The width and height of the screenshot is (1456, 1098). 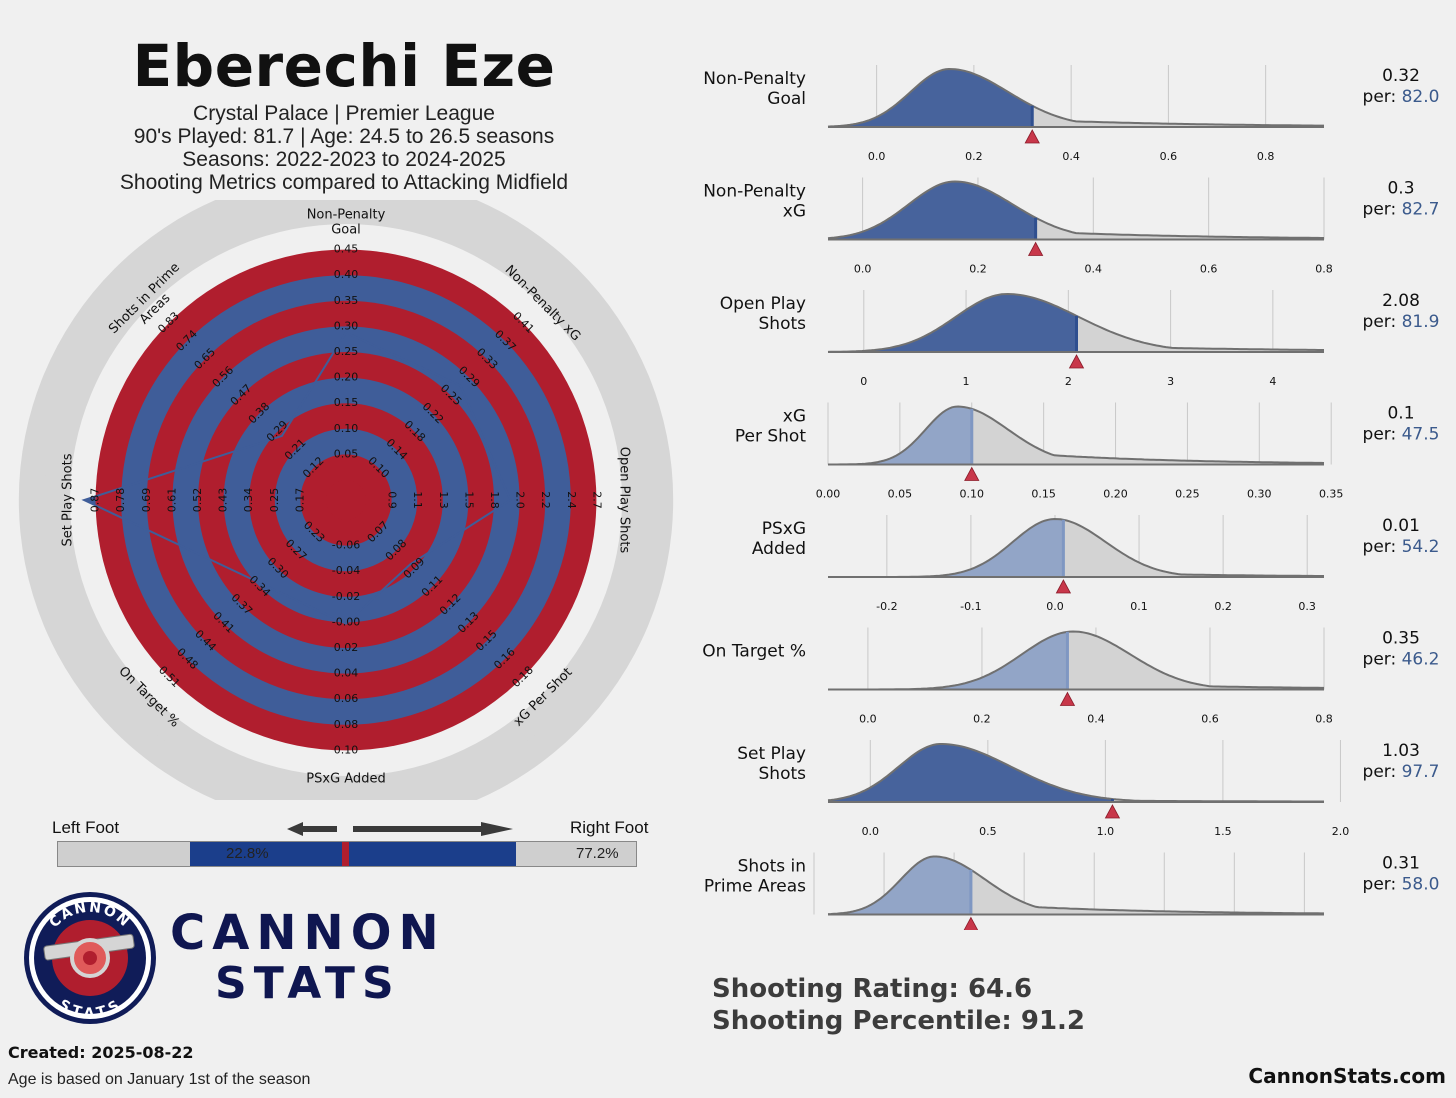 What do you see at coordinates (1139, 606) in the screenshot?
I see `density-tick-label: 0.1` at bounding box center [1139, 606].